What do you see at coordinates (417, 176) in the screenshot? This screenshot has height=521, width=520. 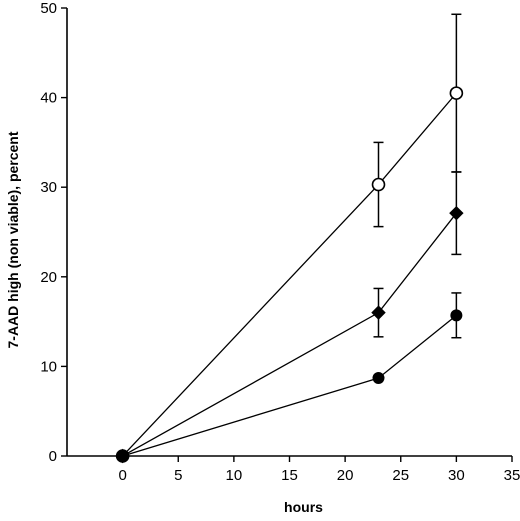 I see `error-bars` at bounding box center [417, 176].